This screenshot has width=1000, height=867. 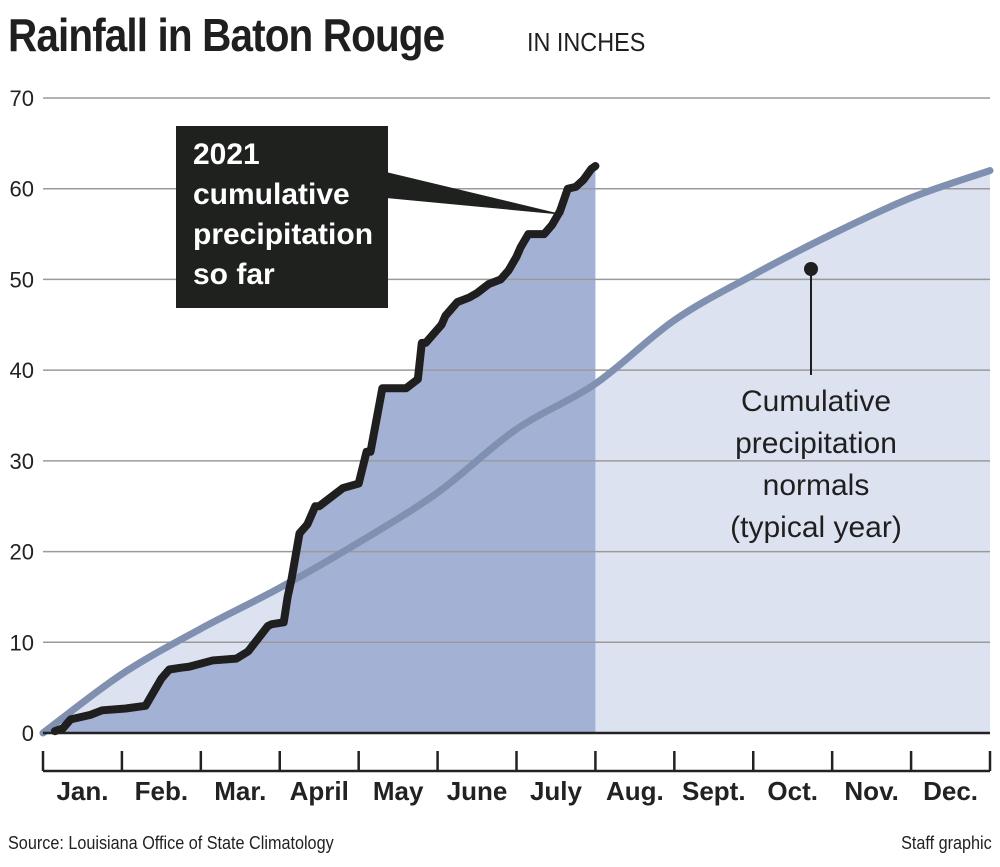 What do you see at coordinates (816, 401) in the screenshot?
I see `normals-annotation-text: Cumulative` at bounding box center [816, 401].